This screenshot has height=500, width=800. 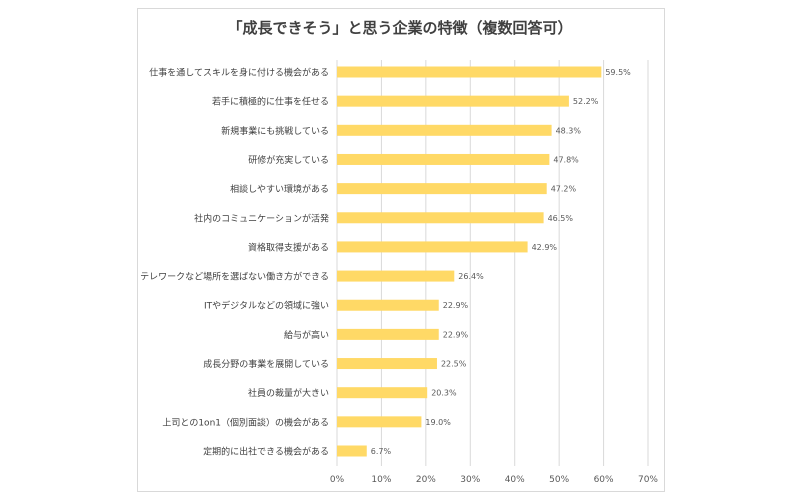 I want to click on data-label: 47.8%, so click(x=566, y=159).